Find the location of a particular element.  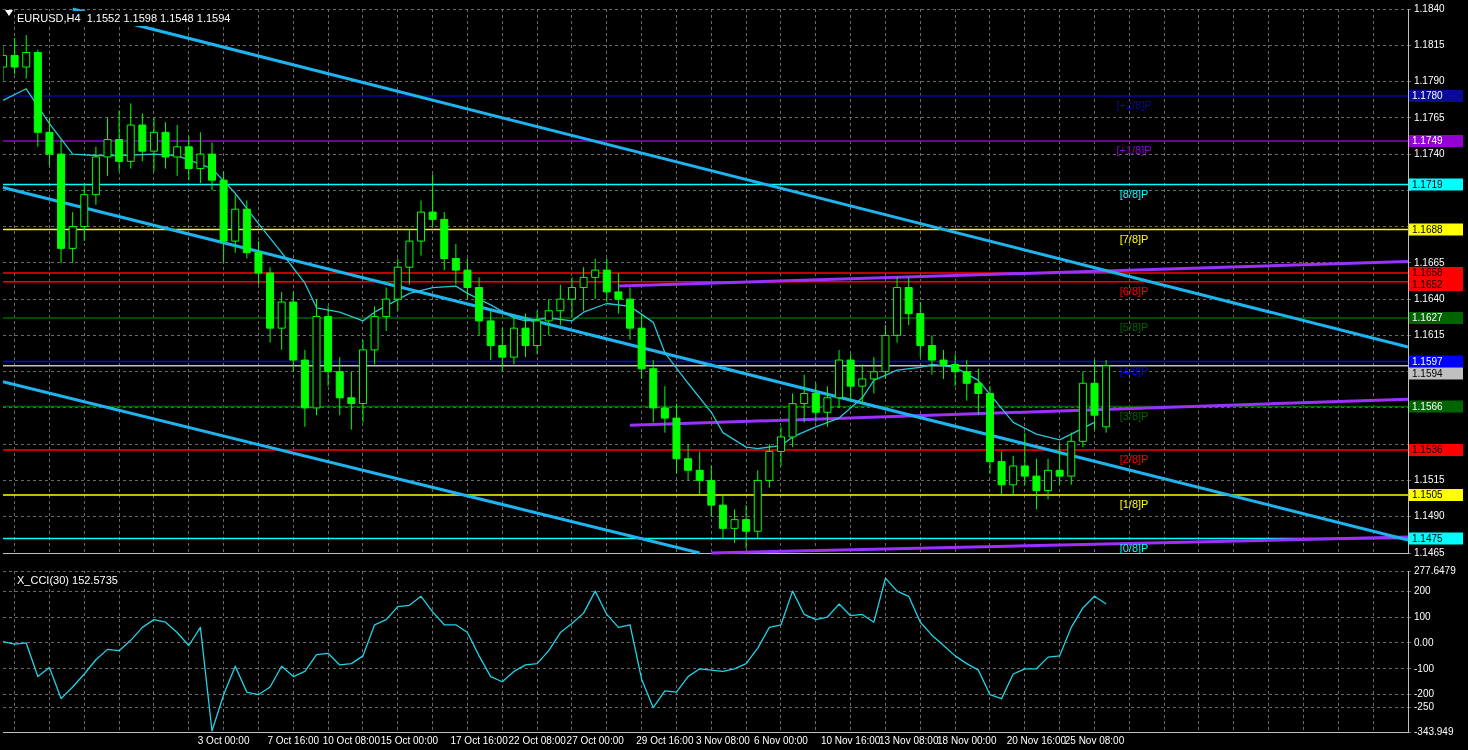

y-tick-label: 1.1790 is located at coordinates (1430, 81).